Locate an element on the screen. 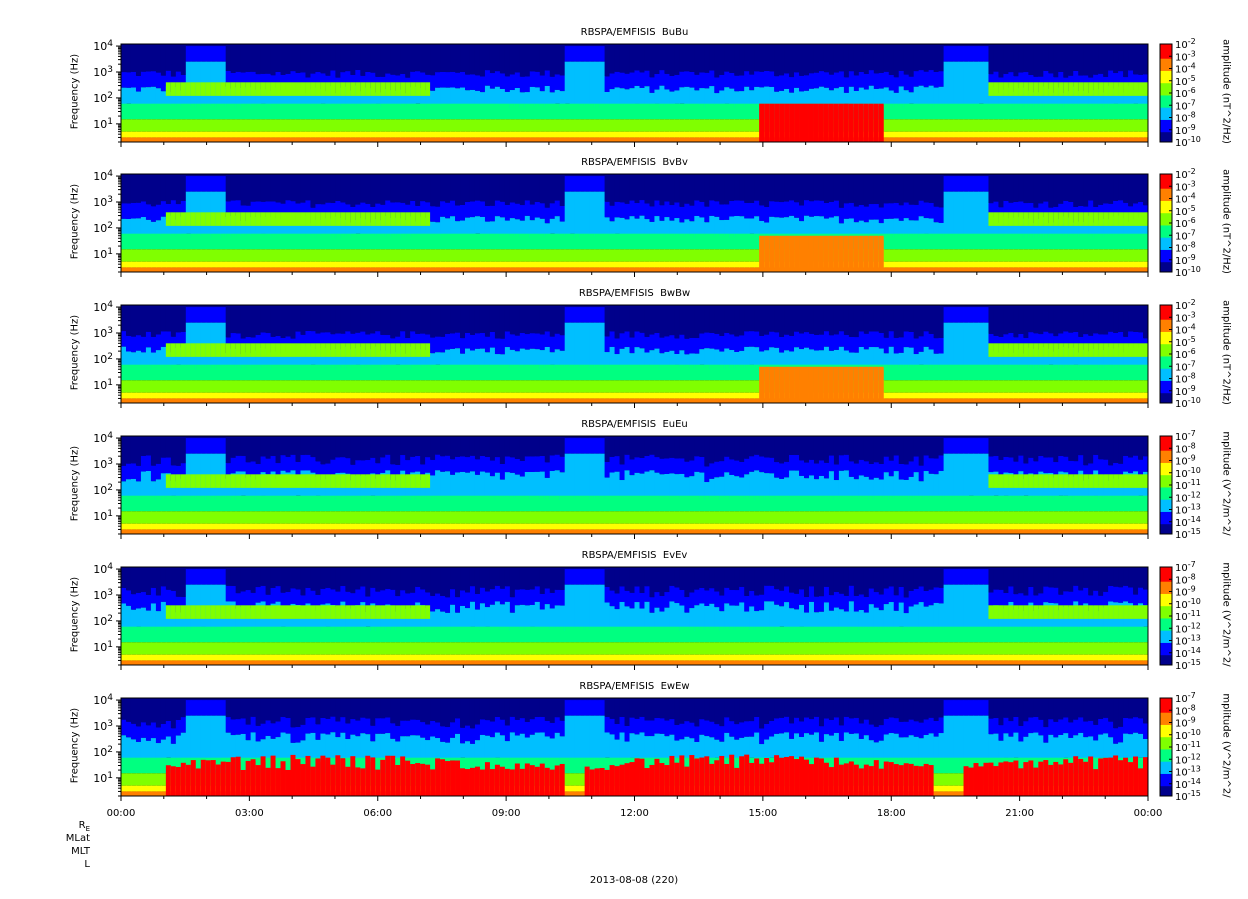 The image size is (1248, 899). ephemeris-label-mlt: MLT is located at coordinates (80, 851).